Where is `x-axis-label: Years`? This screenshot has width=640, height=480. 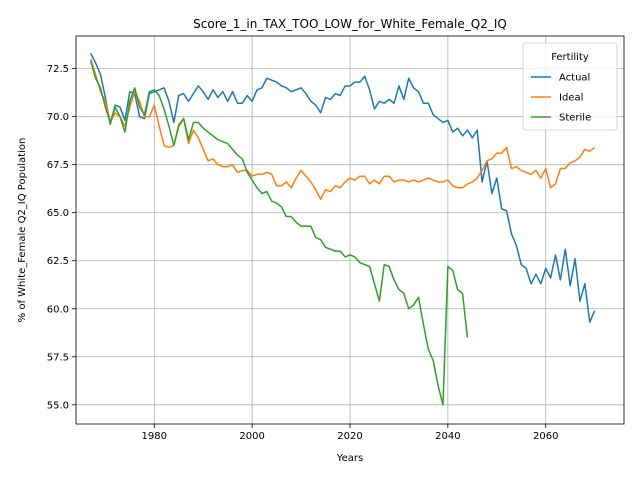
x-axis-label: Years is located at coordinates (349, 458).